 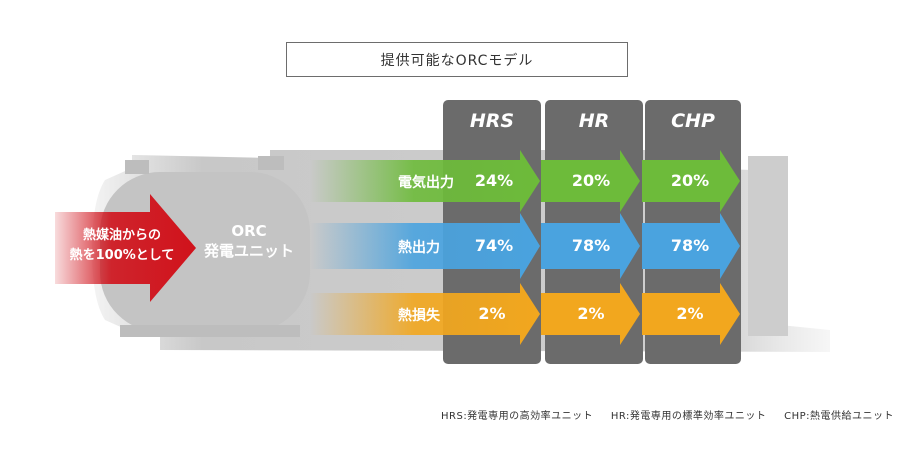 I want to click on page-title: 提供可能なORCモデル, so click(x=457, y=59).